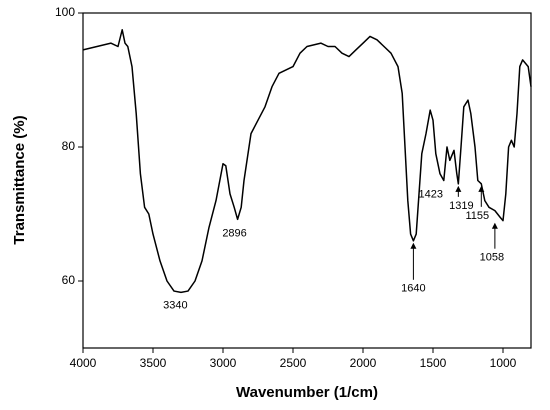  What do you see at coordinates (307, 392) in the screenshot?
I see `x-axis-label: Wavenumber (1/cm)` at bounding box center [307, 392].